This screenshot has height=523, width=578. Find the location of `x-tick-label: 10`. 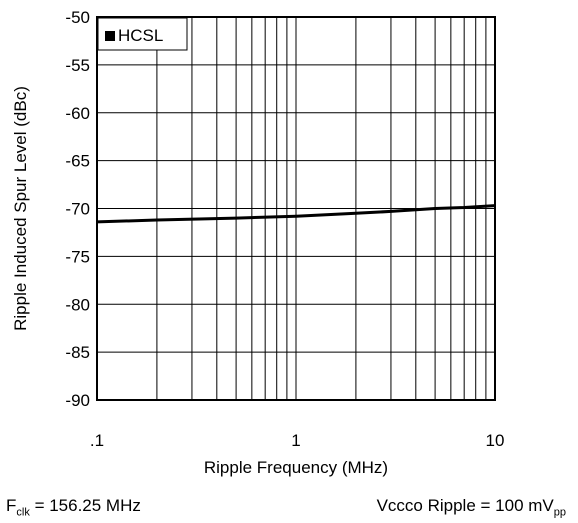

x-tick-label: 10 is located at coordinates (495, 440).